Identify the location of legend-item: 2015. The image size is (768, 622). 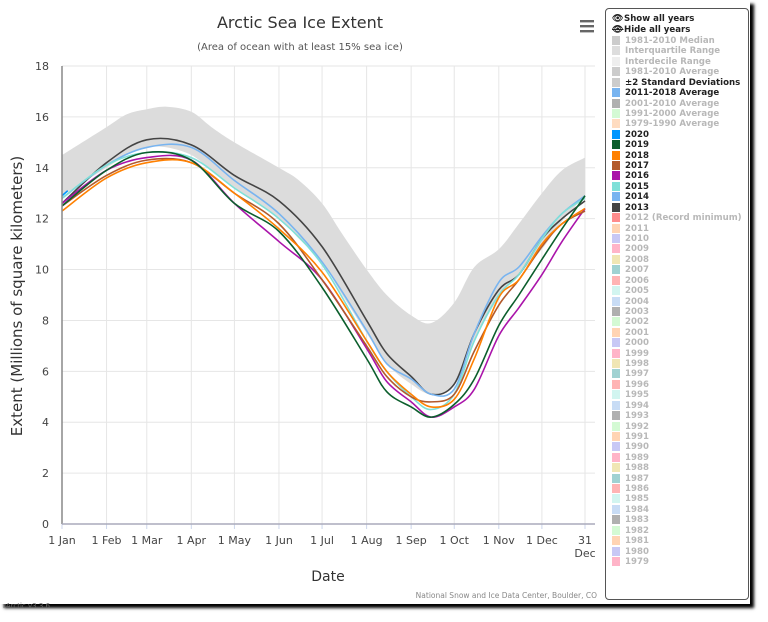
(630, 186).